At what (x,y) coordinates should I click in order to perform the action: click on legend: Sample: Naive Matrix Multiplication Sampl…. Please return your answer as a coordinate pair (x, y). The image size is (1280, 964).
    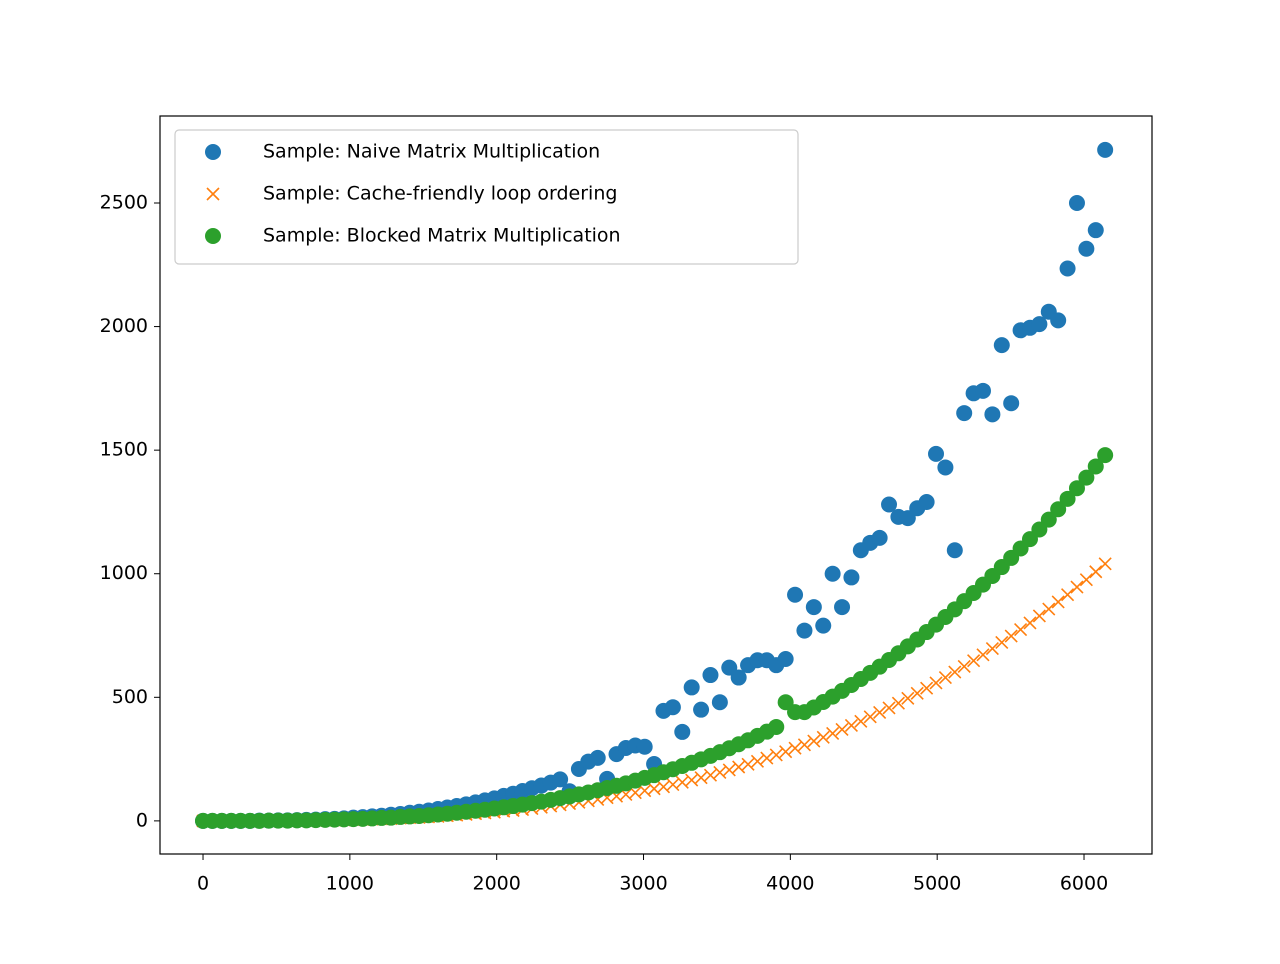
    Looking at the image, I should click on (486, 197).